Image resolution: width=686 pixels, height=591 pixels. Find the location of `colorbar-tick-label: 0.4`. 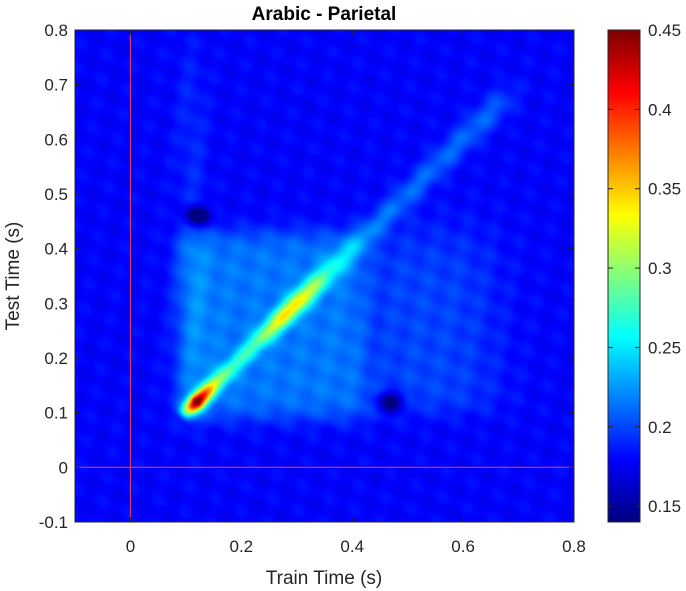

colorbar-tick-label: 0.4 is located at coordinates (660, 109).